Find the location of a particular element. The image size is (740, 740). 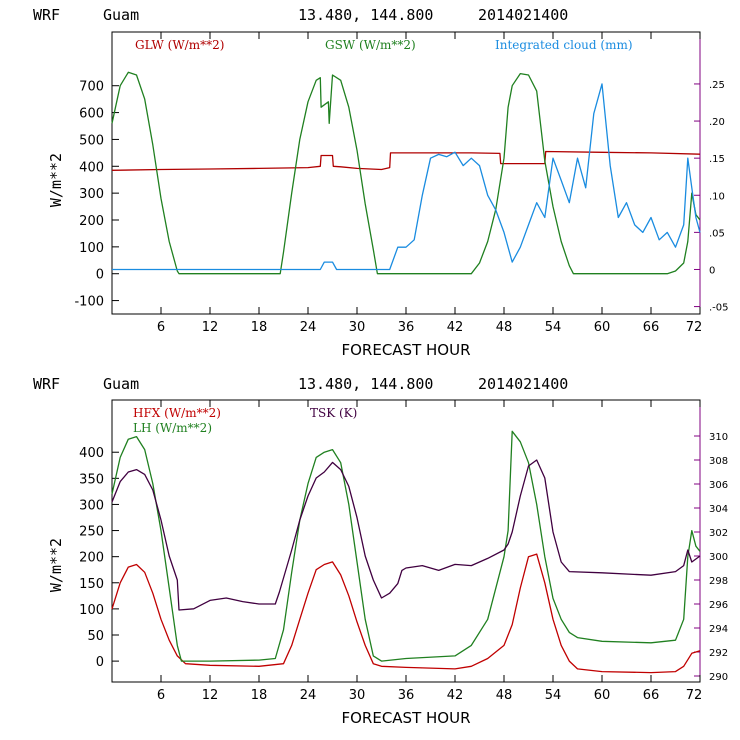

legend-lh: LH (W/m**2) is located at coordinates (172, 428).